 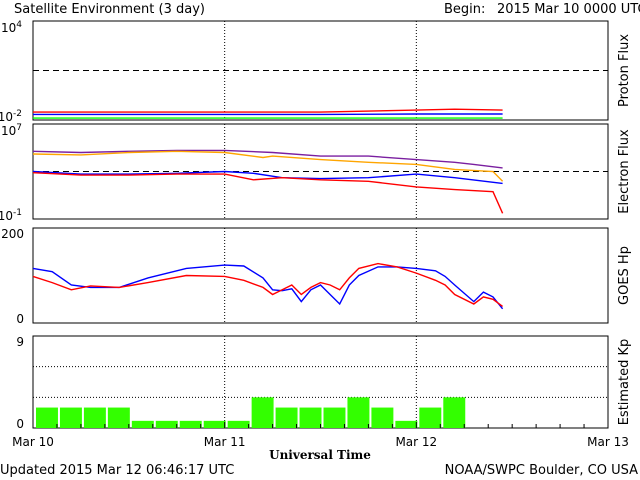 I want to click on y-axis-label: GOES Hp, so click(x=624, y=275).